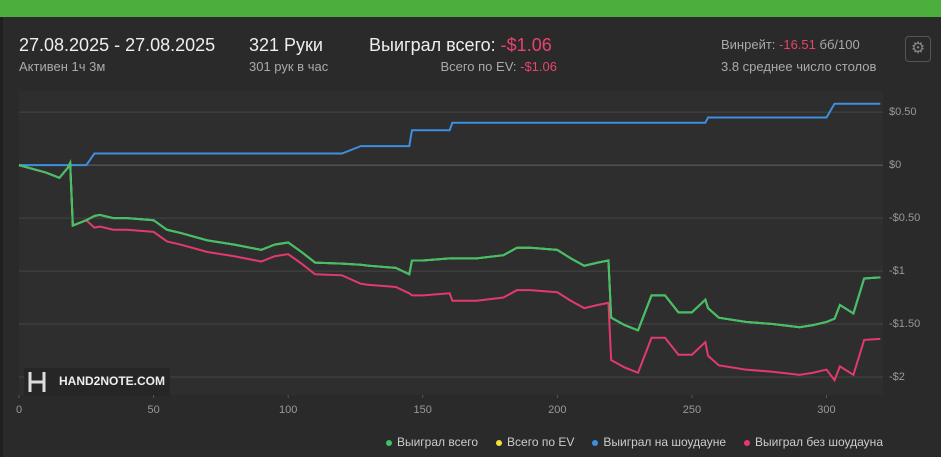 The image size is (941, 457). What do you see at coordinates (692, 410) in the screenshot?
I see `x-tick-label: 250` at bounding box center [692, 410].